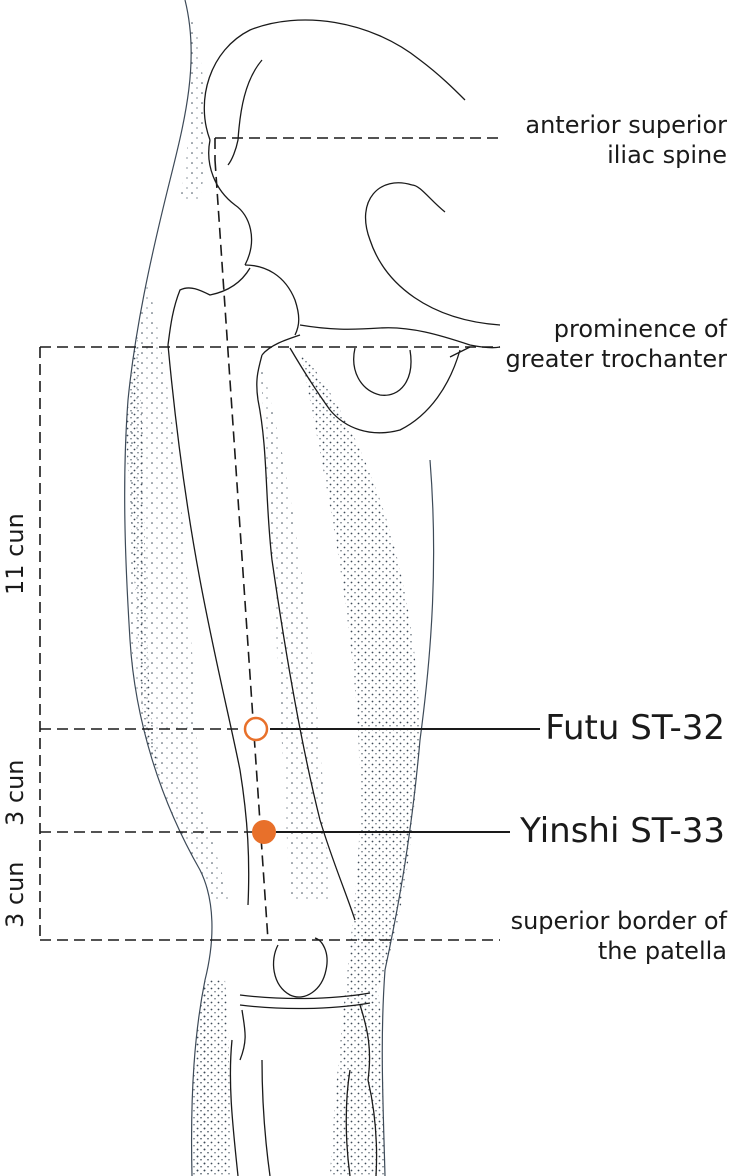 This screenshot has width=730, height=1176. I want to click on asis-label-line1: anterior superior, so click(626, 125).